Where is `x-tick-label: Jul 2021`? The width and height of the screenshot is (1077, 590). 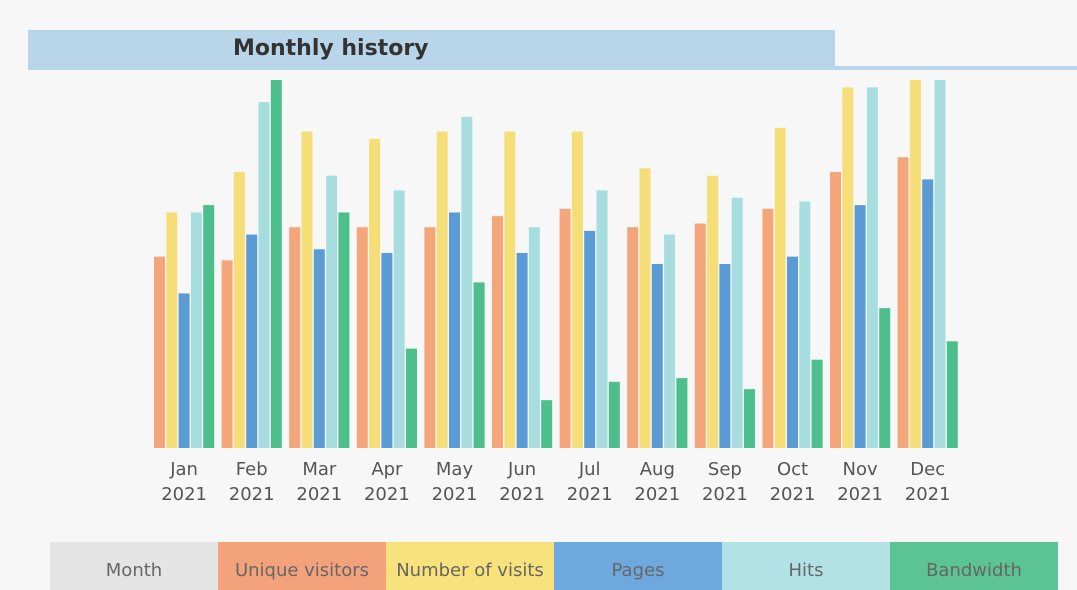
x-tick-label: Jul 2021 is located at coordinates (589, 482).